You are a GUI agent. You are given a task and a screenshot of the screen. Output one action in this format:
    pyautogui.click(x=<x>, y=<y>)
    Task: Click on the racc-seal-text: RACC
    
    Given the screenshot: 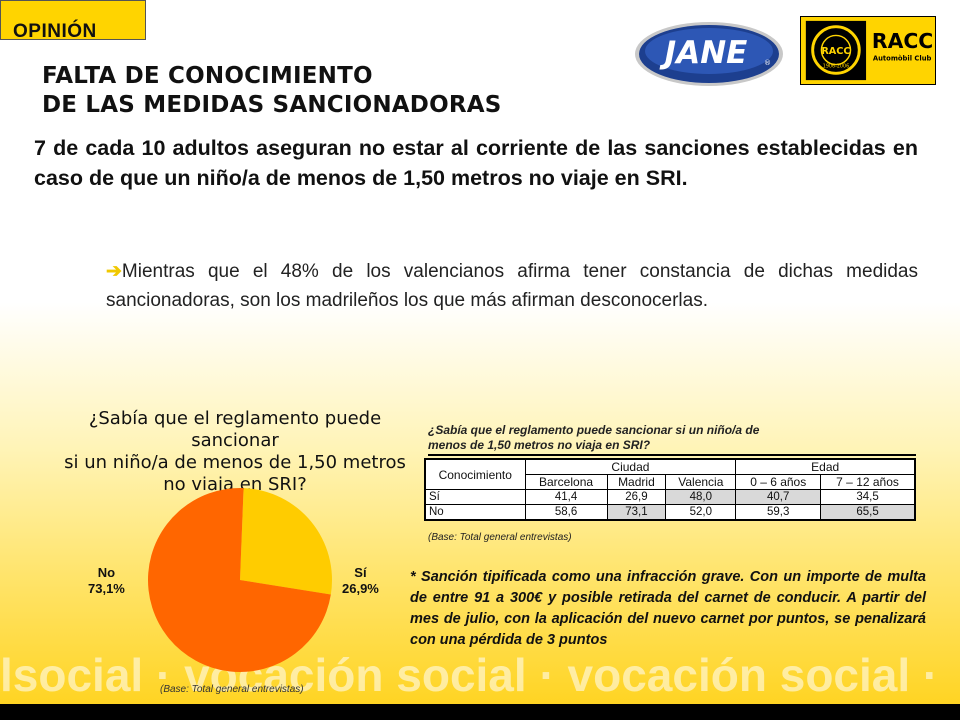 What is the action you would take?
    pyautogui.click(x=835, y=51)
    